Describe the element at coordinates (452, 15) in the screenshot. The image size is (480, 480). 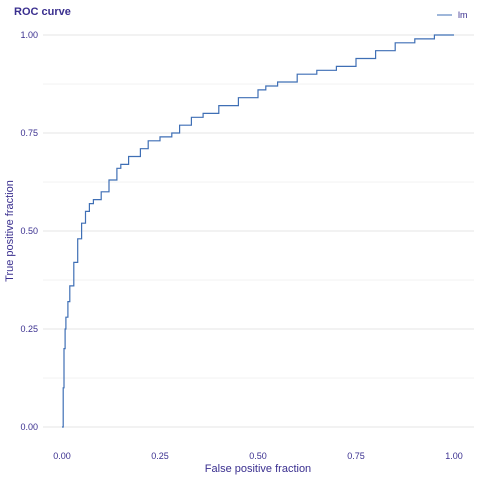
I see `legend: lm` at that location.